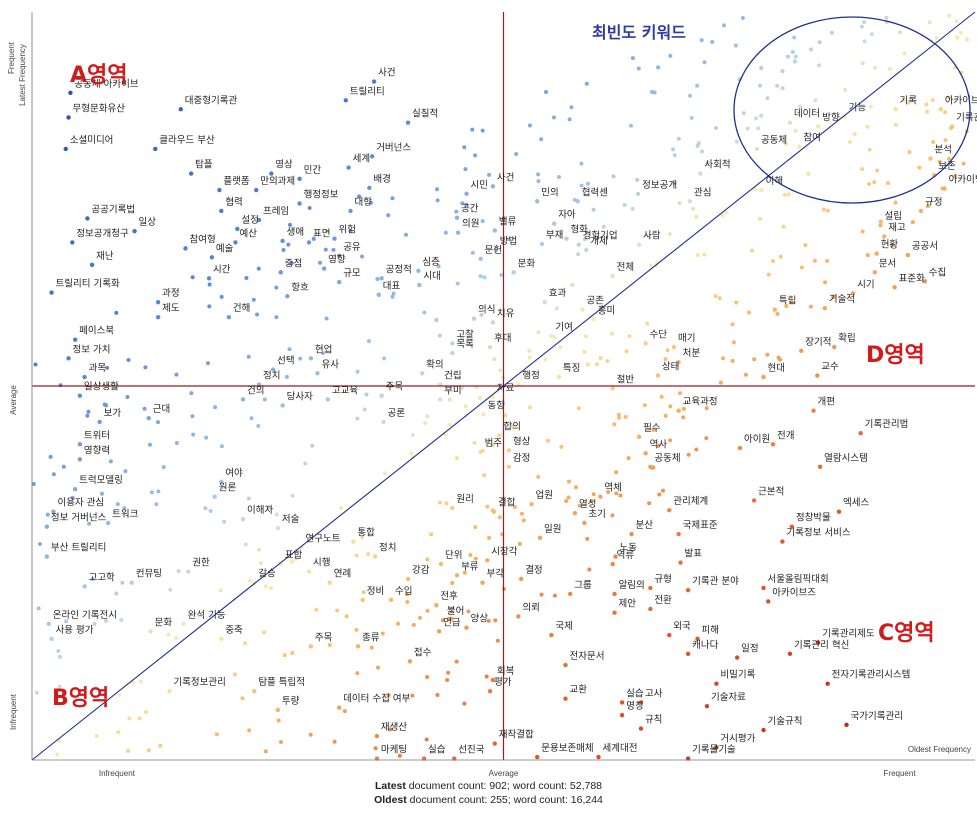 Image resolution: width=977 pixels, height=838 pixels. I want to click on keyword-label: 설정, so click(249, 220).